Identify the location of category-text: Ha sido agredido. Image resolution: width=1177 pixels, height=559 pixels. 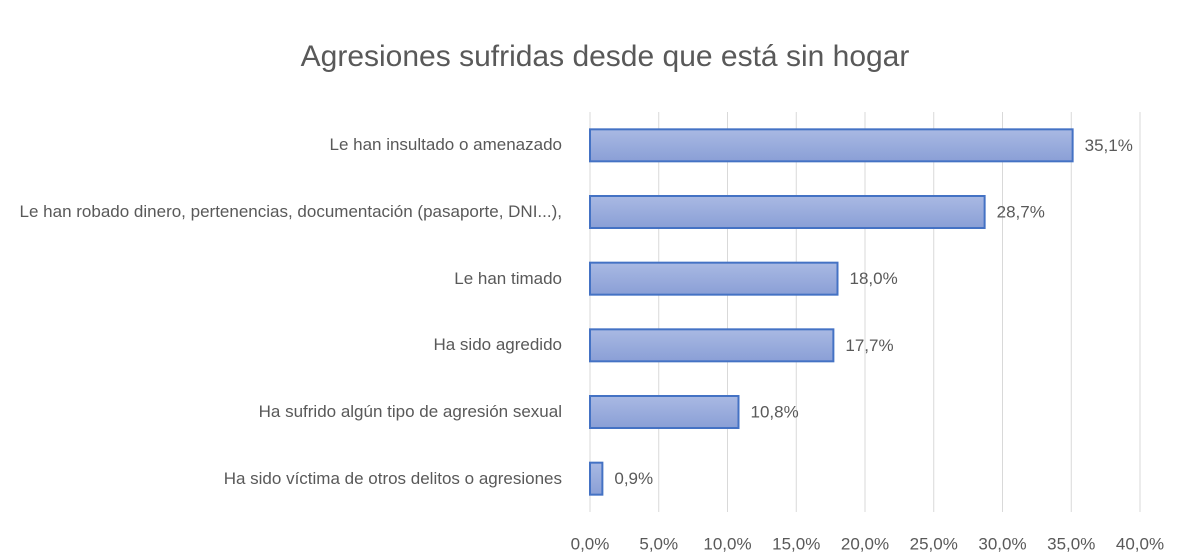
(497, 345).